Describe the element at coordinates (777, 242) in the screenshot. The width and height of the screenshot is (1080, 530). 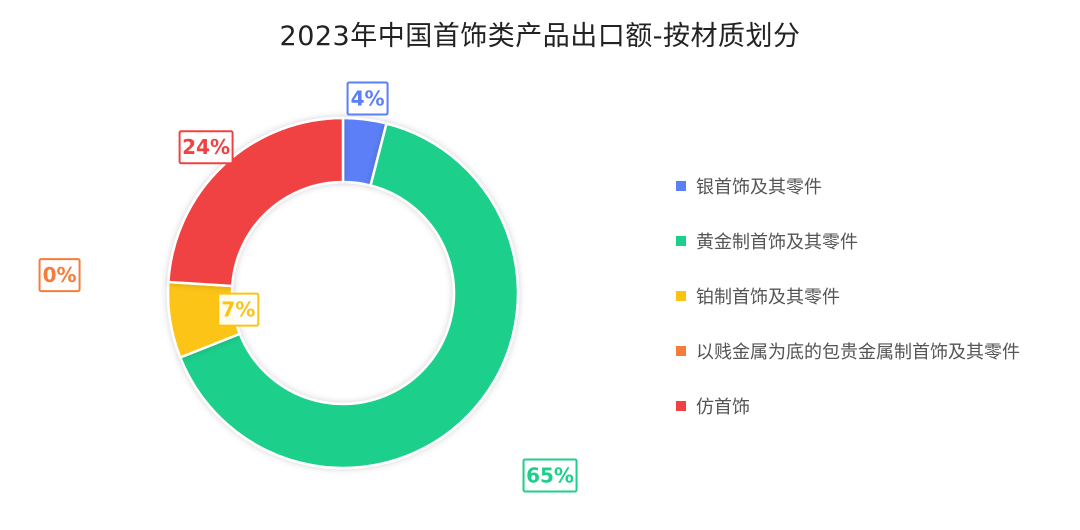
I see `legend-label-gold: 黄金制首饰及其零件` at that location.